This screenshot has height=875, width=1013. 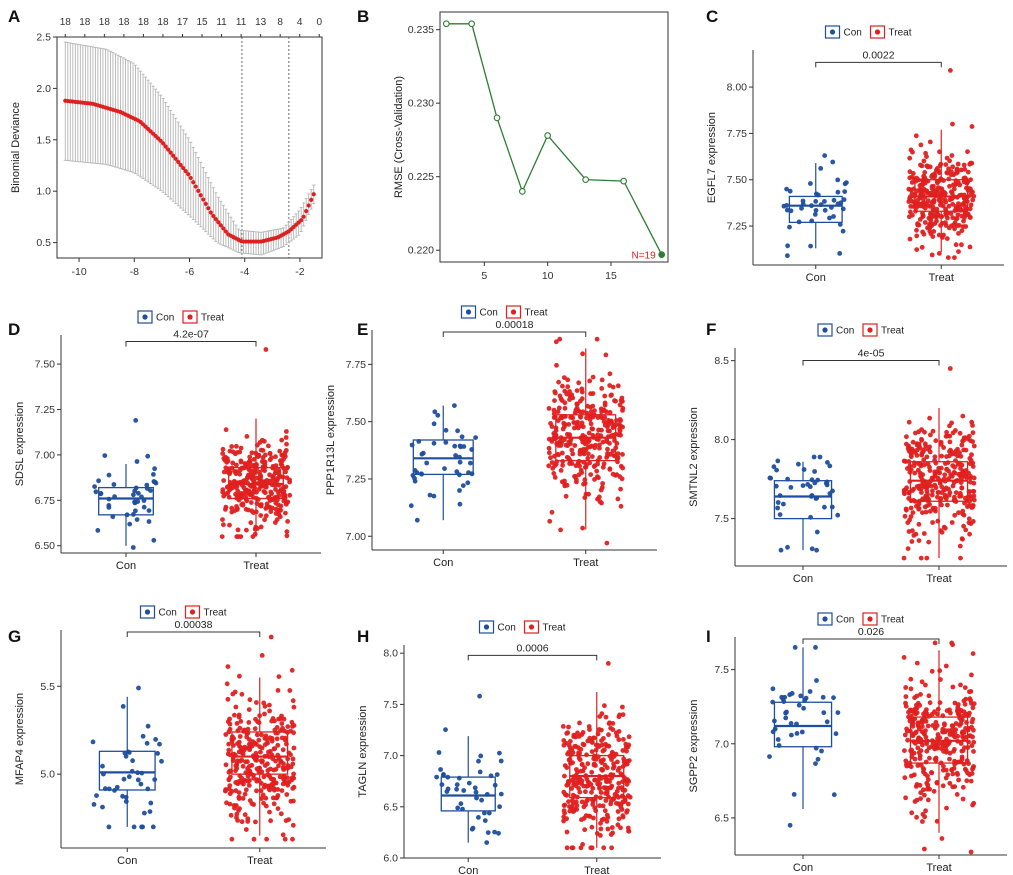 What do you see at coordinates (189, 147) in the screenshot?
I see `plot-frame` at bounding box center [189, 147].